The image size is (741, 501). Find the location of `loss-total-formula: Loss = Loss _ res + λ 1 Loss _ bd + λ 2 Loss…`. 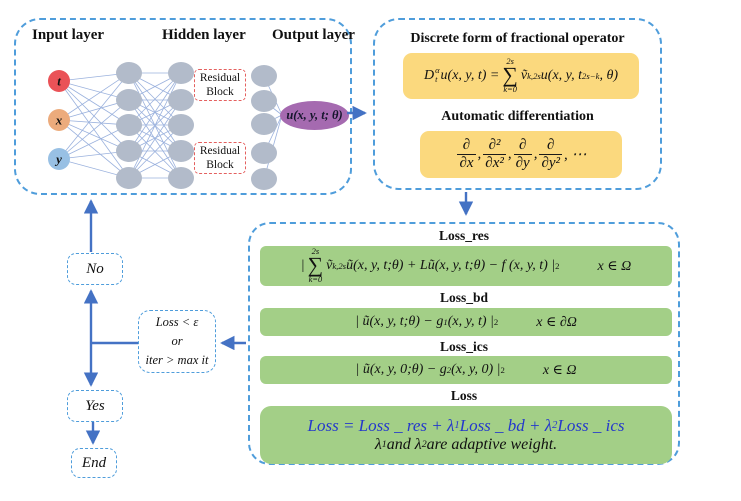

loss-total-formula: Loss = Loss _ res + λ 1 Loss _ bd + λ 2 Loss… is located at coordinates (466, 426).